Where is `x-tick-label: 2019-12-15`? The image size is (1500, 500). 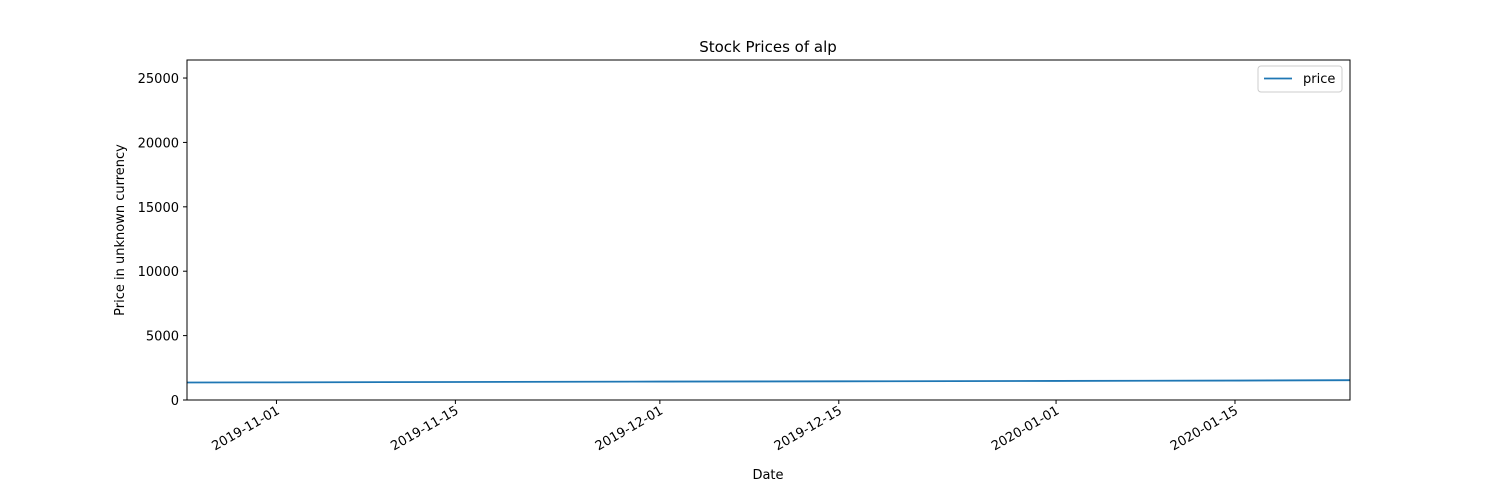
x-tick-label: 2019-12-15 is located at coordinates (808, 428).